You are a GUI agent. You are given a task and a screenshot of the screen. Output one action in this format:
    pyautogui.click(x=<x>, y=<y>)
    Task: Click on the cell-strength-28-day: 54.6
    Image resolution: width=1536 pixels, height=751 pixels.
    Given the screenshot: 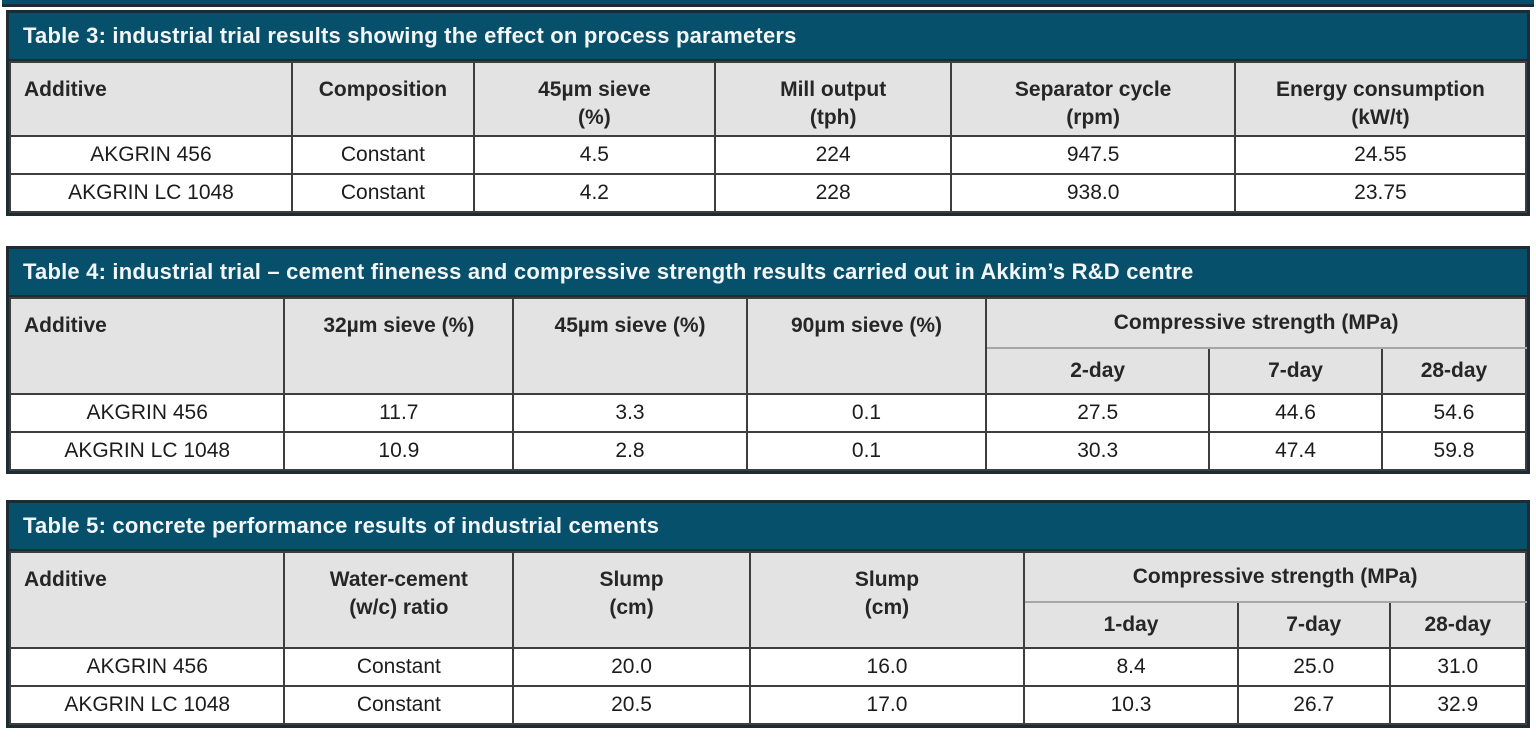 What is the action you would take?
    pyautogui.click(x=1454, y=413)
    